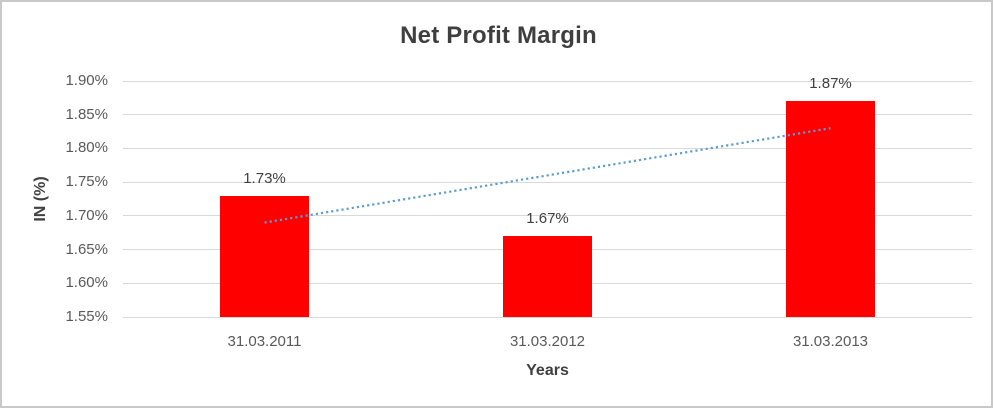 This screenshot has width=993, height=408. Describe the element at coordinates (86, 283) in the screenshot. I see `y-tick-label: 1.60%` at that location.